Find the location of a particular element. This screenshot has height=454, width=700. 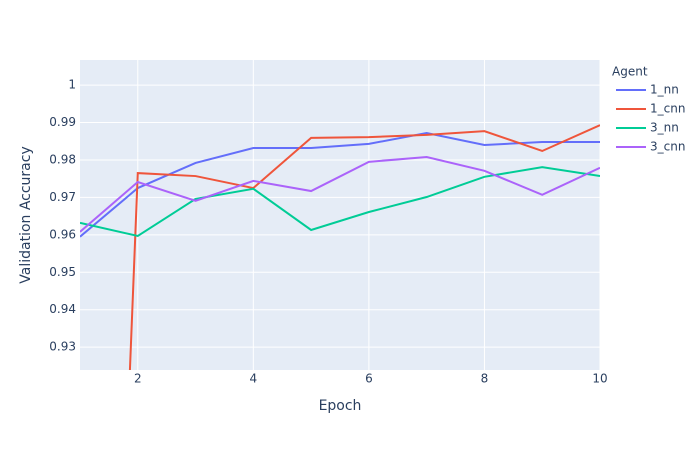

y-tick-label: 0.98 is located at coordinates (62, 159).